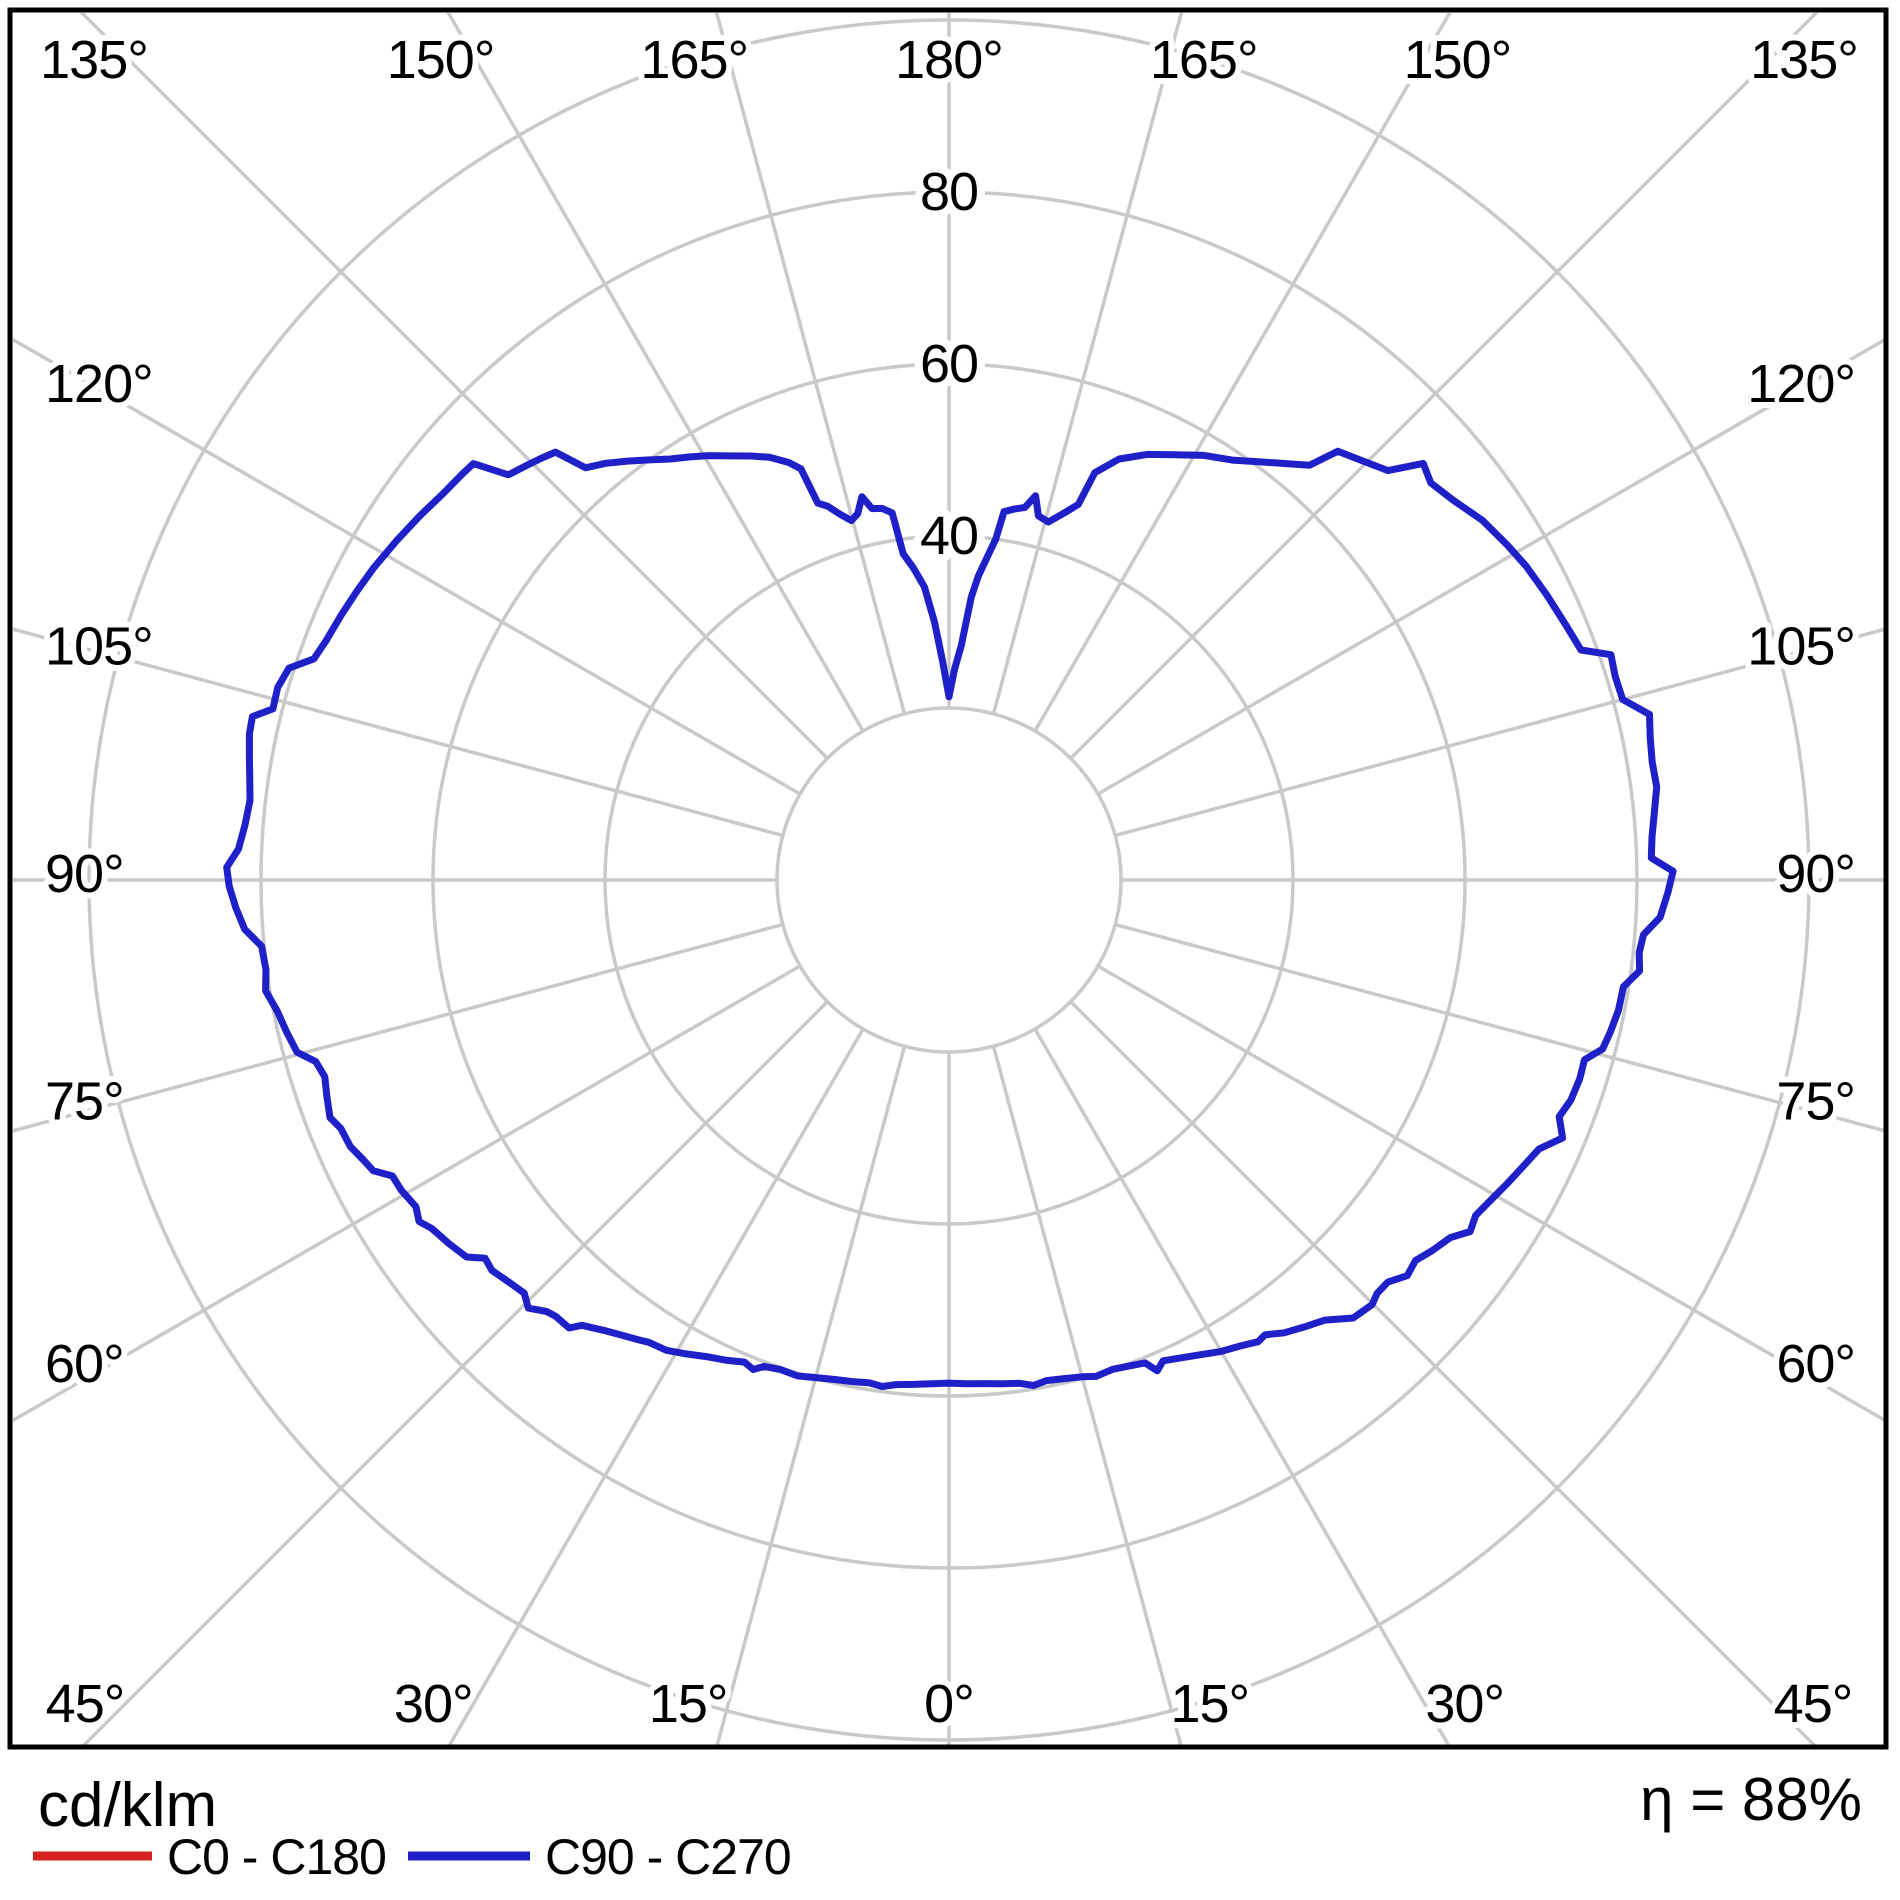 The image size is (1900, 1900). I want to click on angle-label-top-right-165: 165°, so click(1204, 60).